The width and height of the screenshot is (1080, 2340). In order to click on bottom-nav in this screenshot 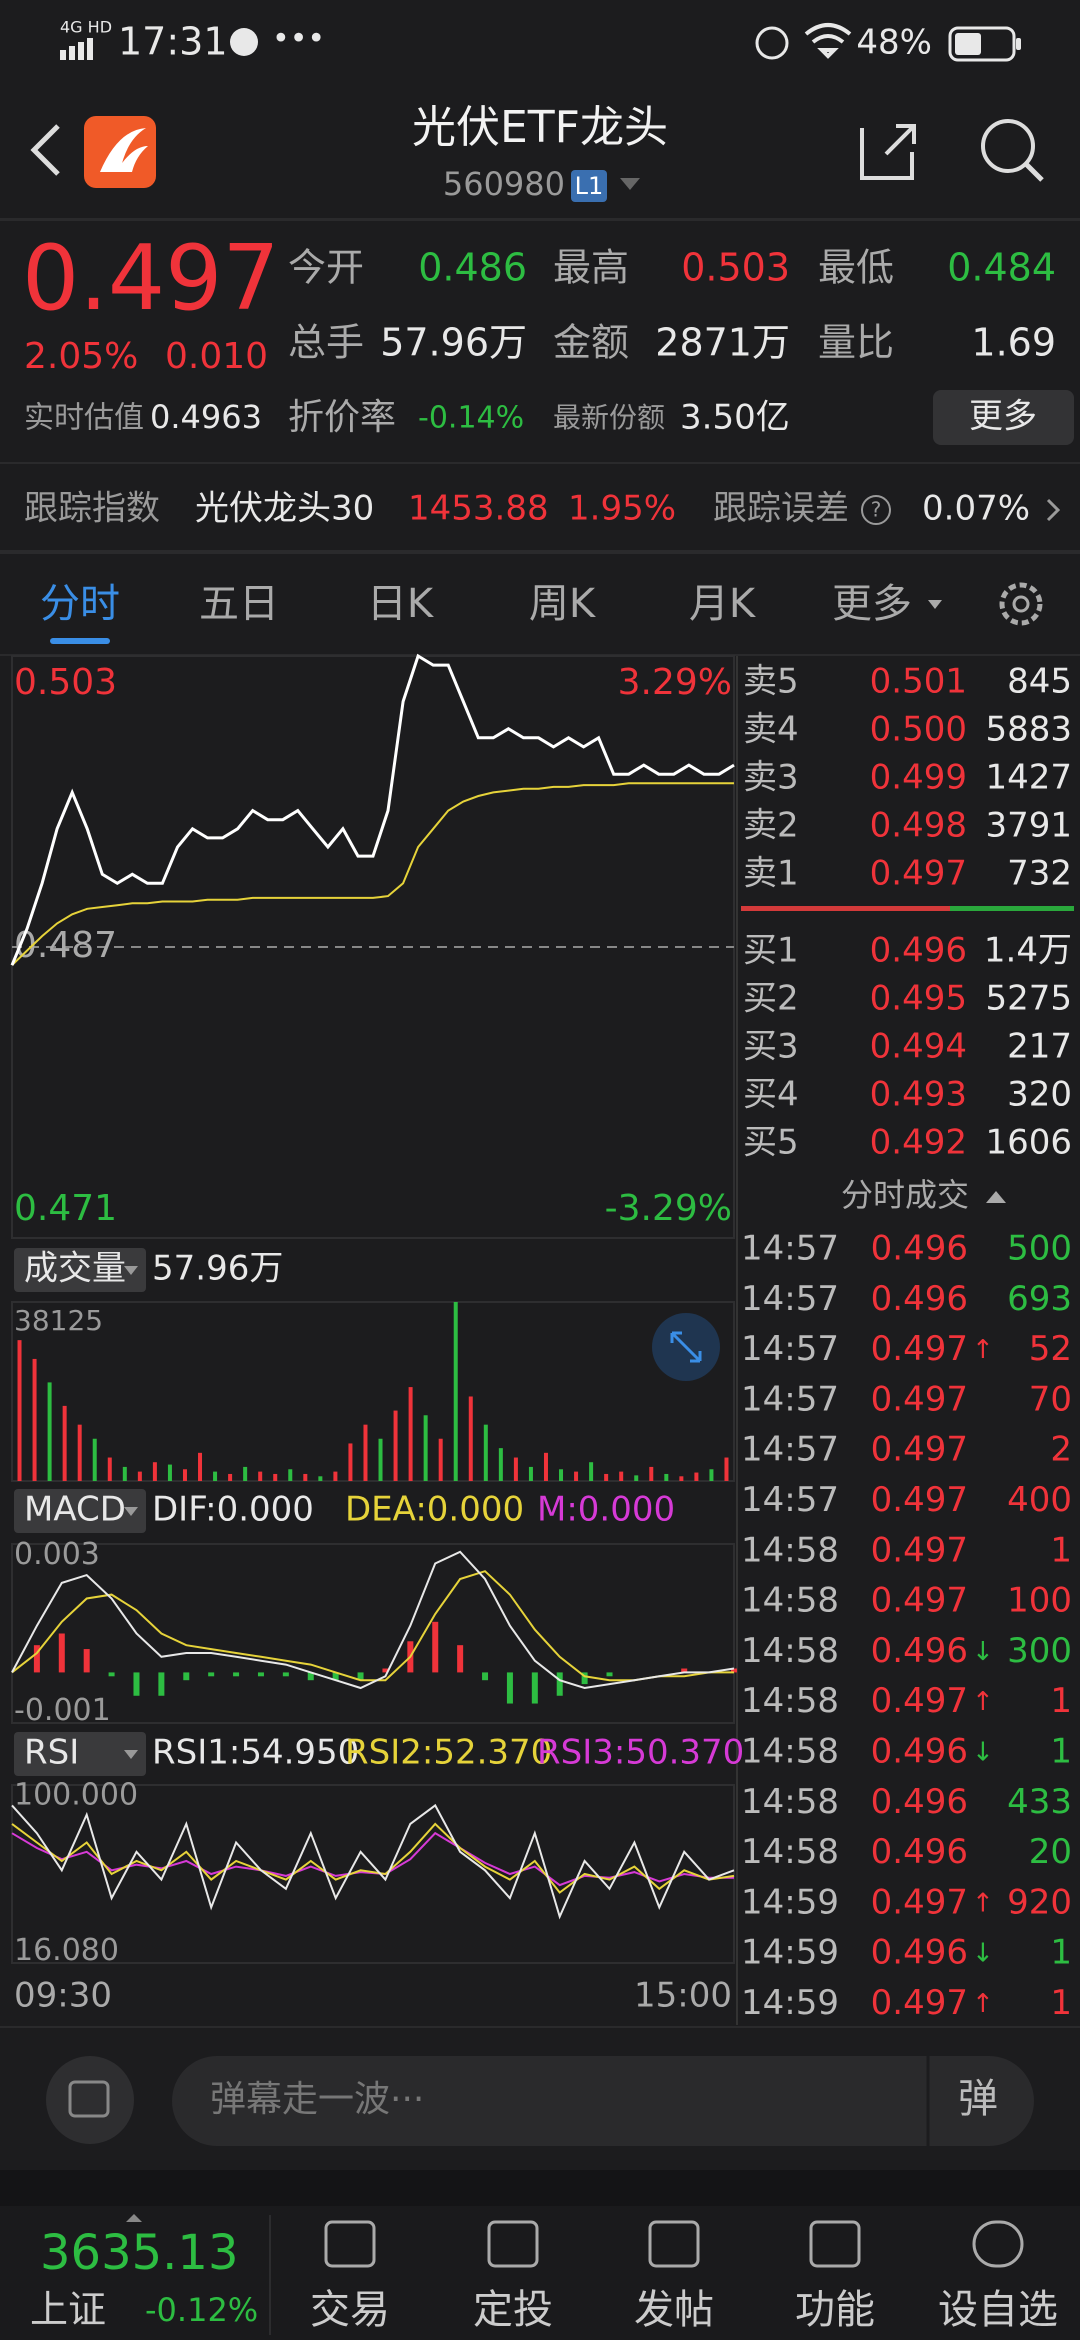, I will do `click(540, 2273)`.